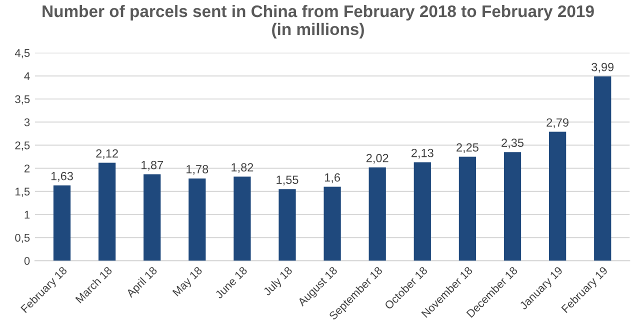 The height and width of the screenshot is (330, 636). I want to click on y-tick-label: 2,5, so click(22, 146).